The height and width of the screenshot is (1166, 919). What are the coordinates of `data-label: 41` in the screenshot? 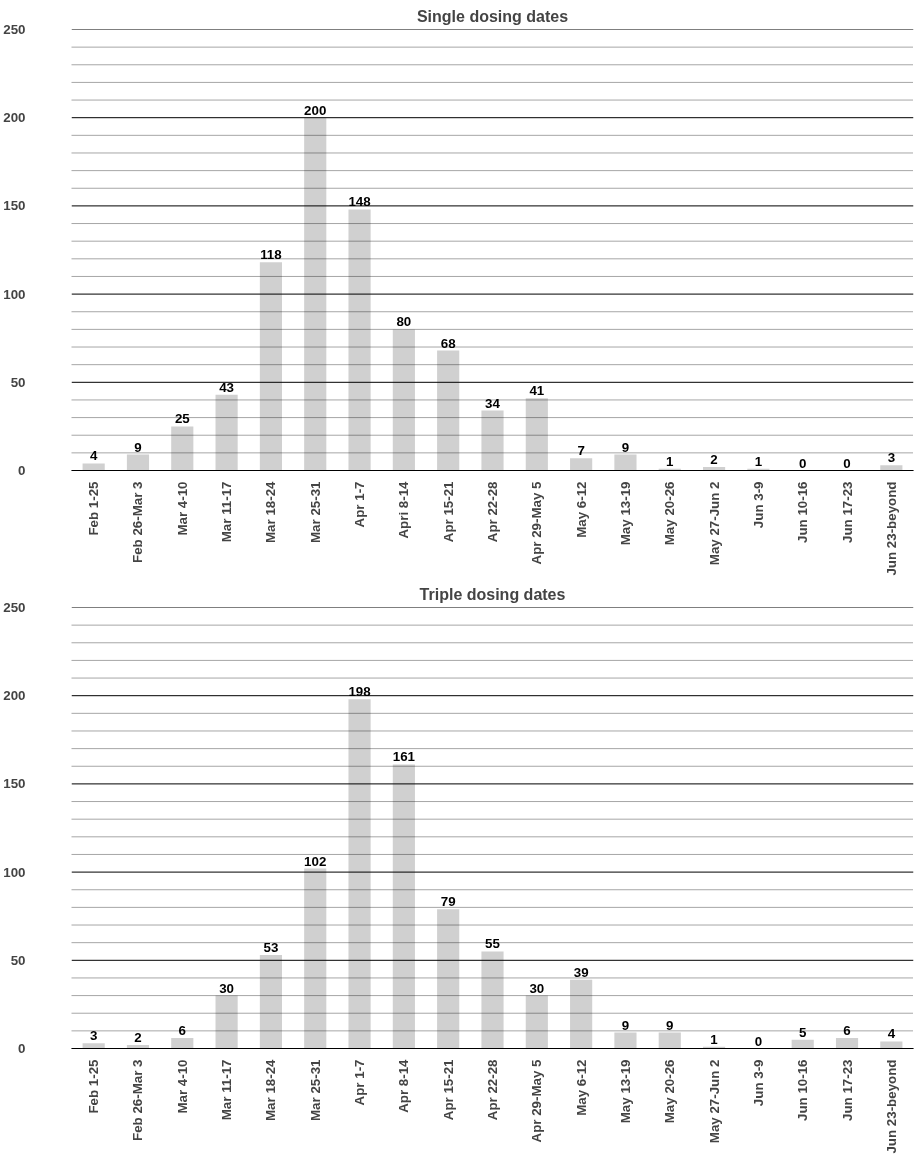 It's located at (537, 391).